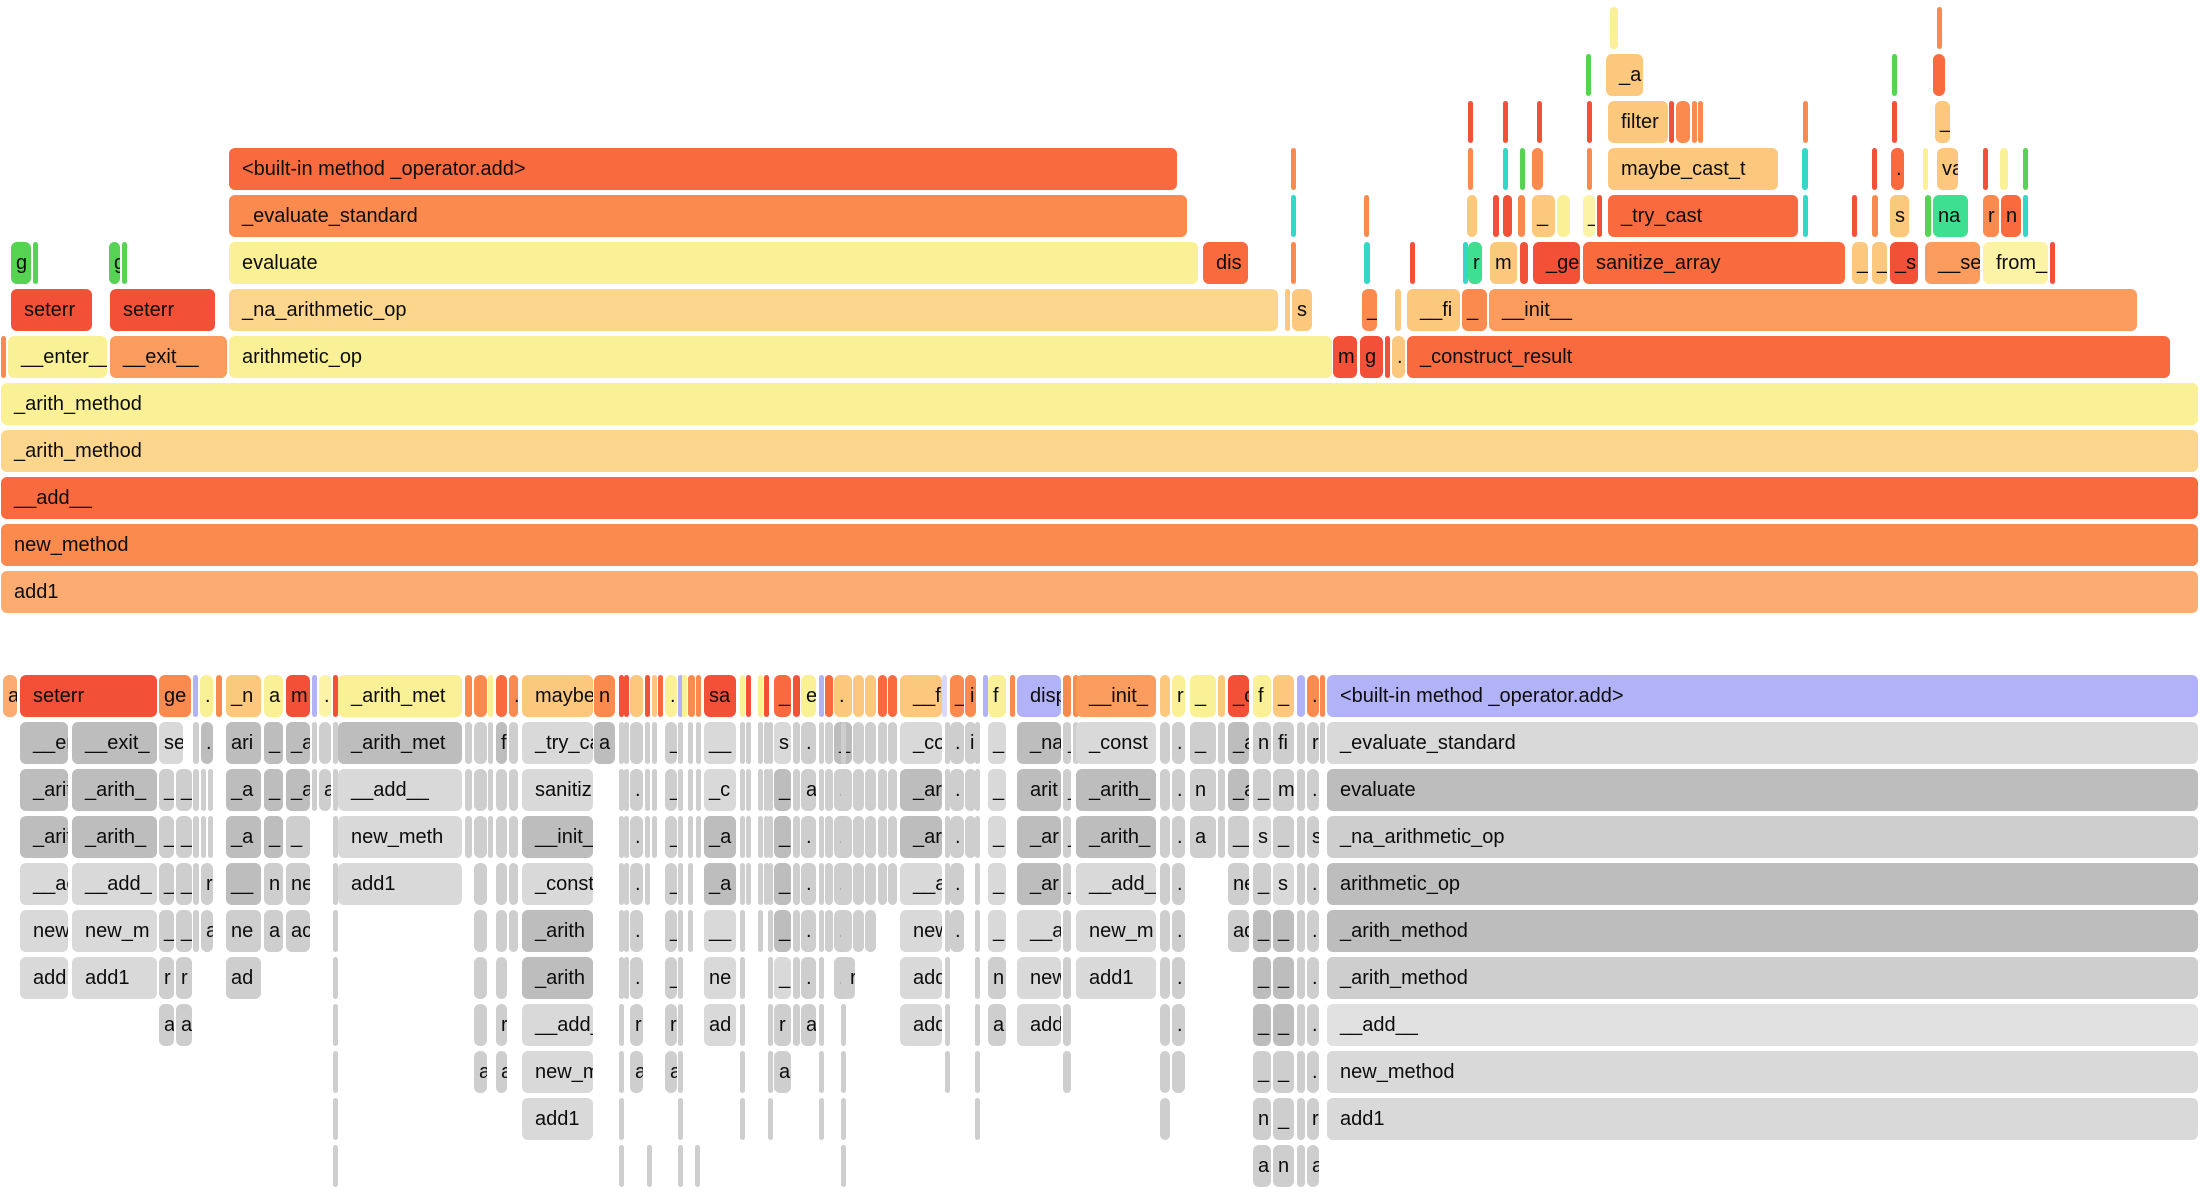  Describe the element at coordinates (400, 884) in the screenshot. I see `frame-bar: add1` at that location.